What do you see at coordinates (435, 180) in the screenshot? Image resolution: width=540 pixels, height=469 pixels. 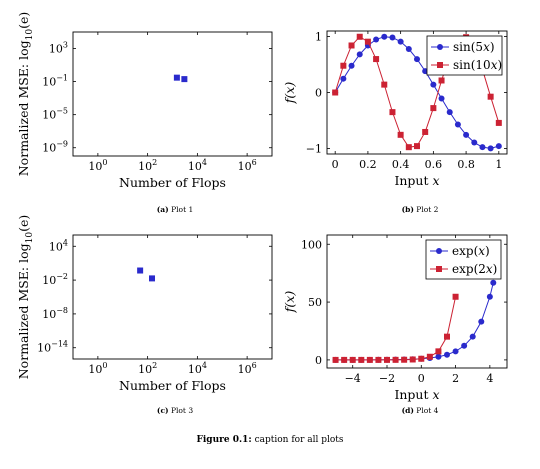 I see `plot2-x-axis-label-var: x` at bounding box center [435, 180].